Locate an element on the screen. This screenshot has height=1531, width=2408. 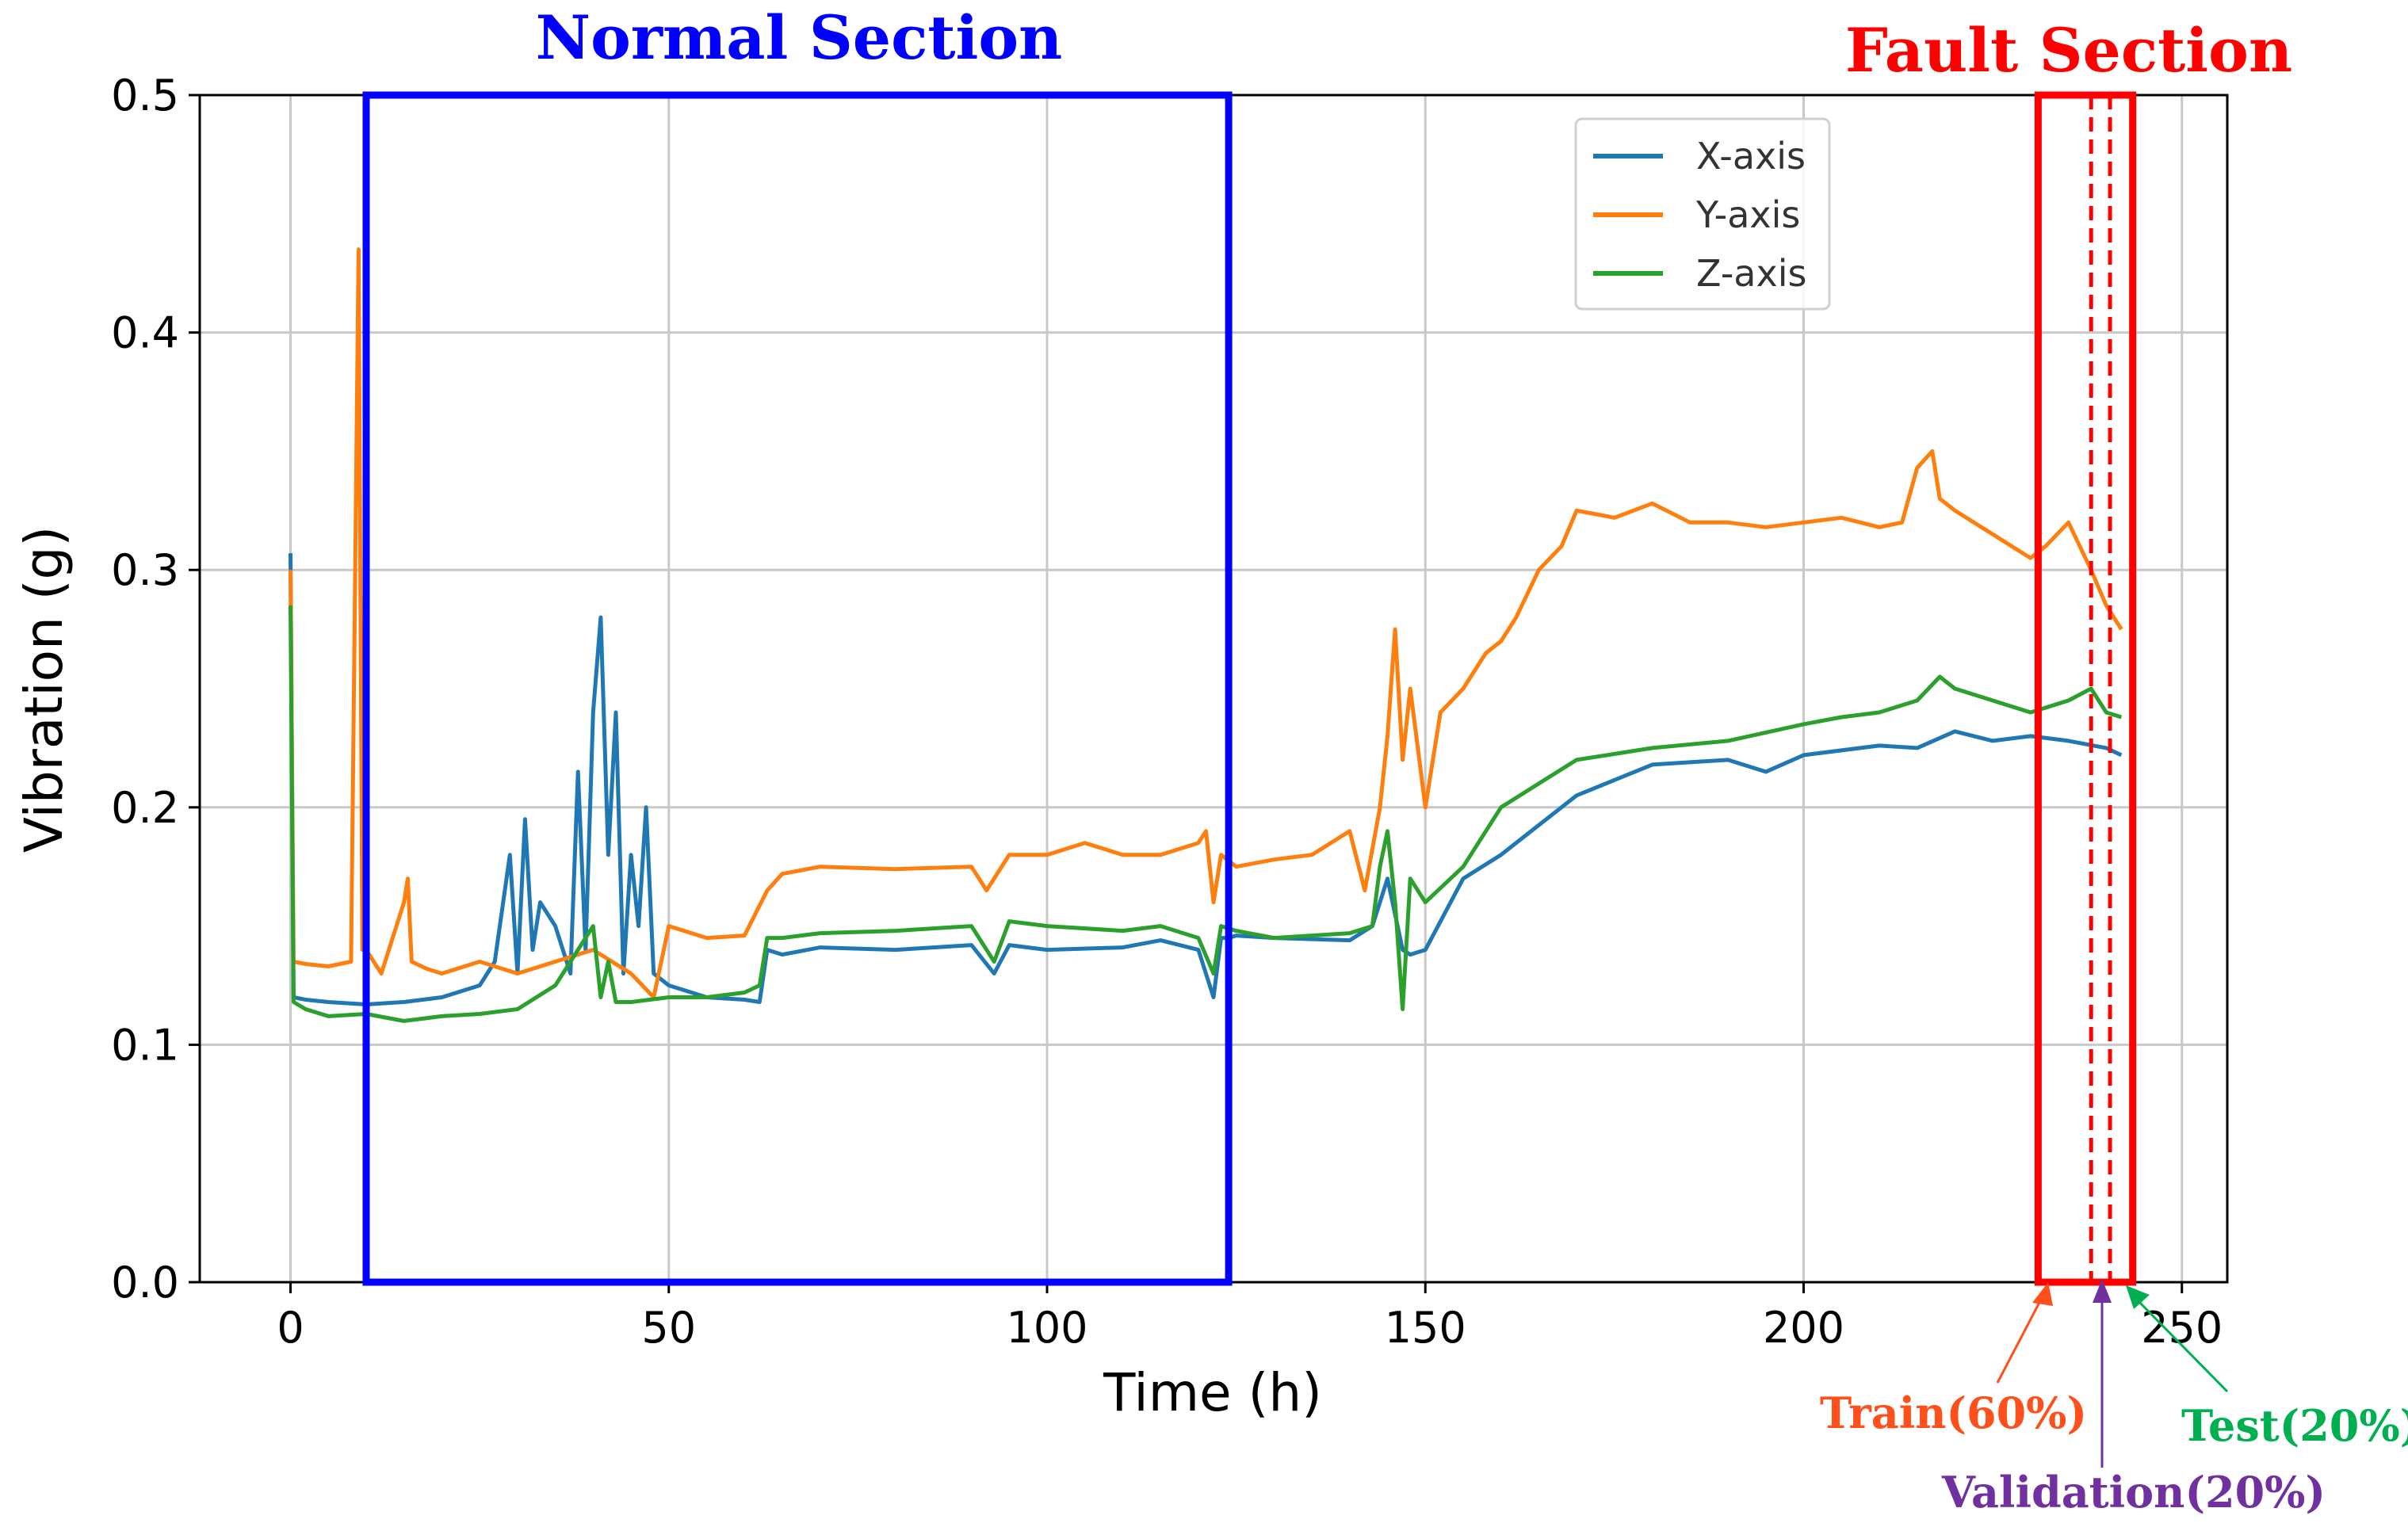
train-arrow is located at coordinates (2020, 1339).